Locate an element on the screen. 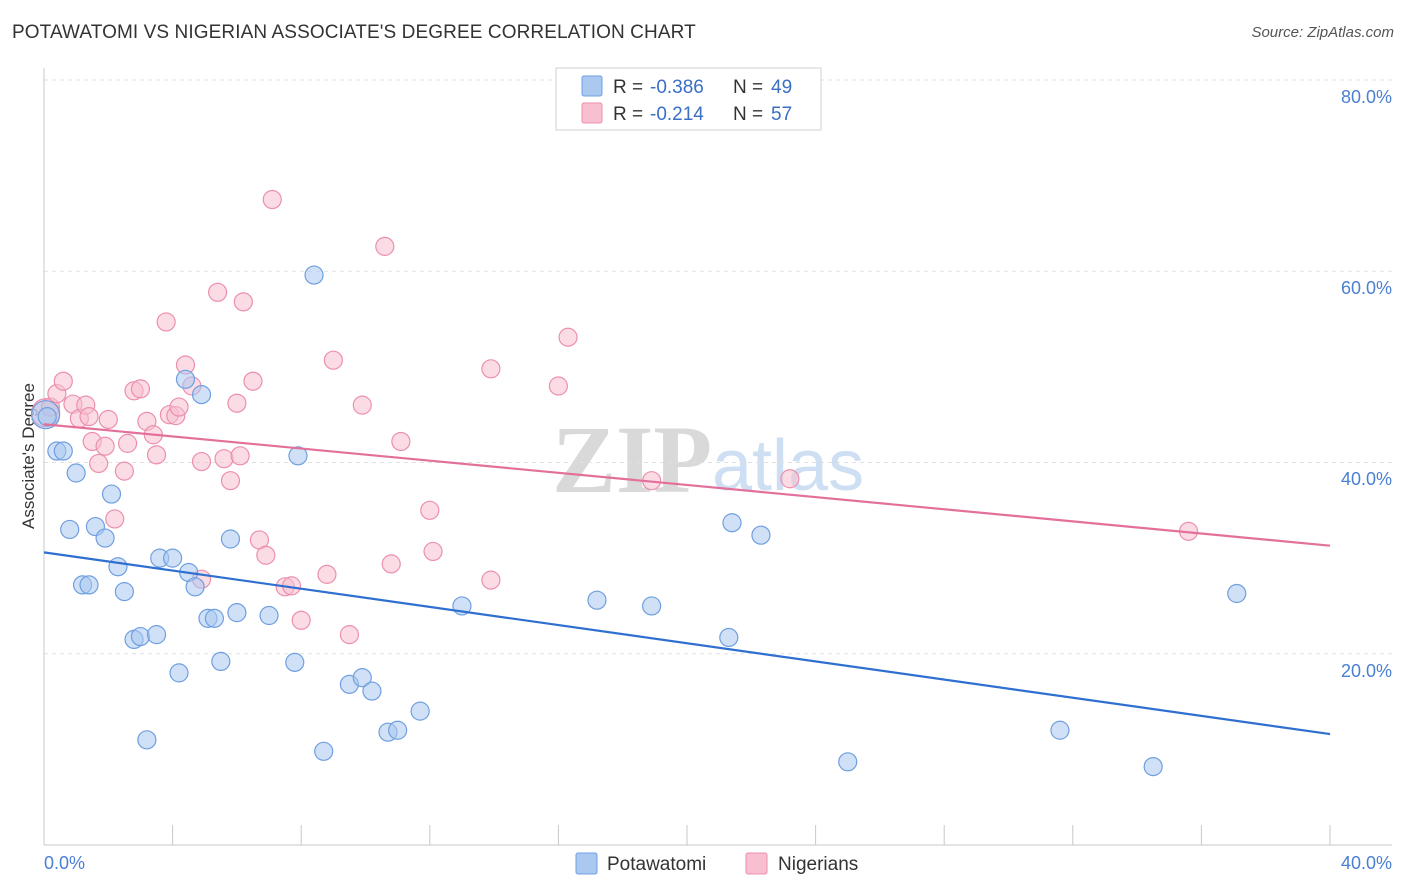 This screenshot has height=892, width=1406. watermark-zip: ZIP is located at coordinates (632, 459).